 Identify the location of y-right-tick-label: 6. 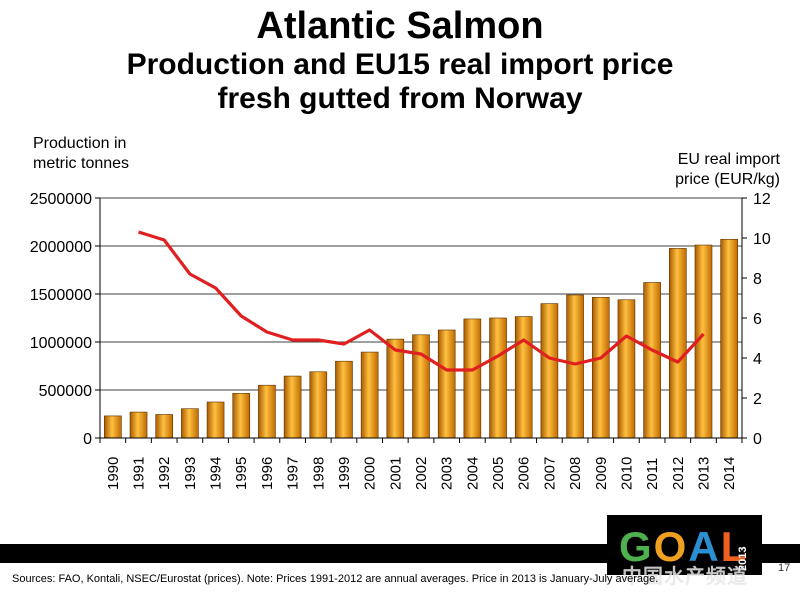
(757, 319).